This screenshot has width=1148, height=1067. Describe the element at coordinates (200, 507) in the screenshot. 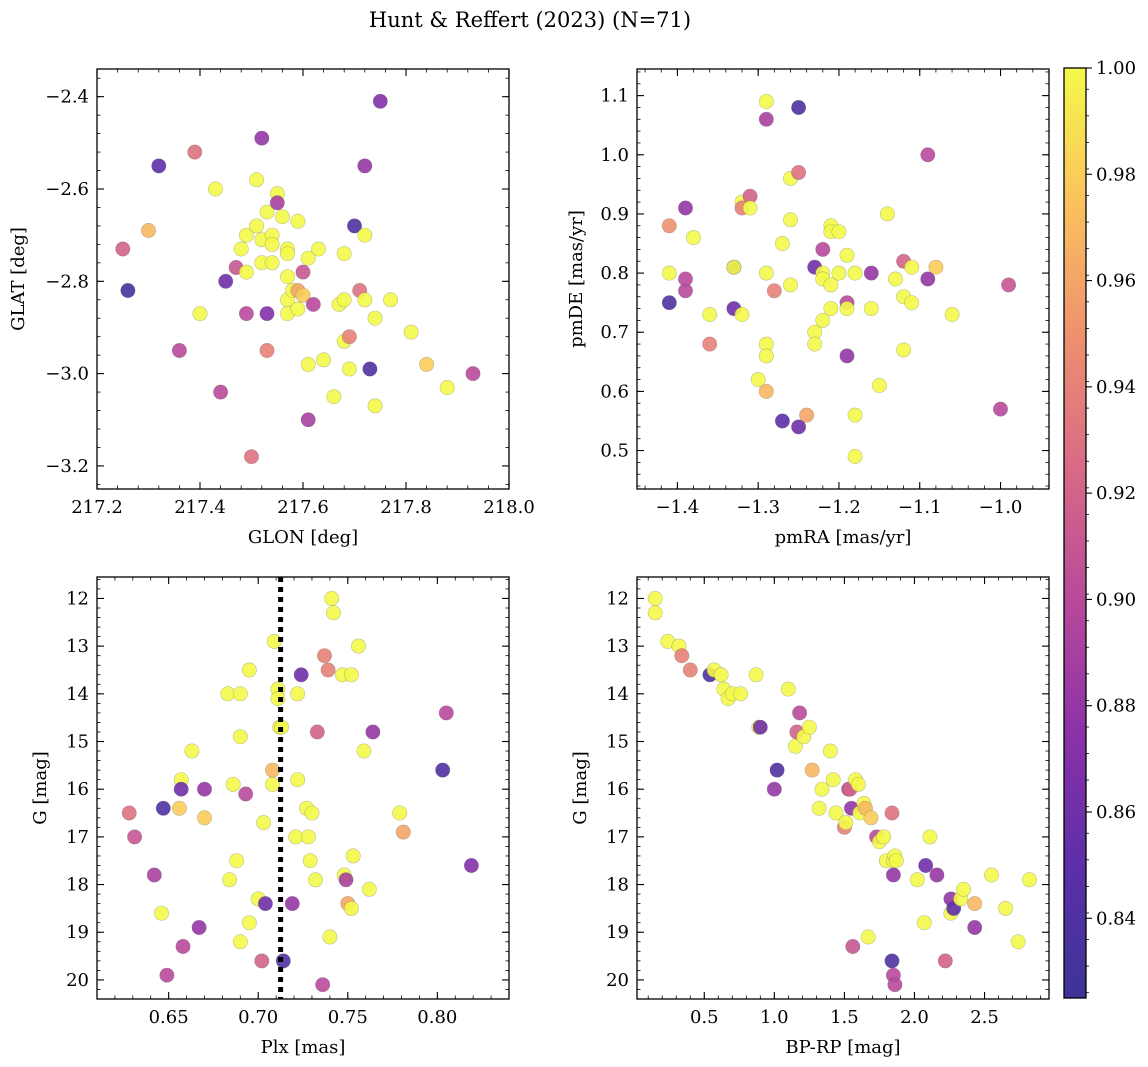

I see `x-tick-label: 217.4` at that location.